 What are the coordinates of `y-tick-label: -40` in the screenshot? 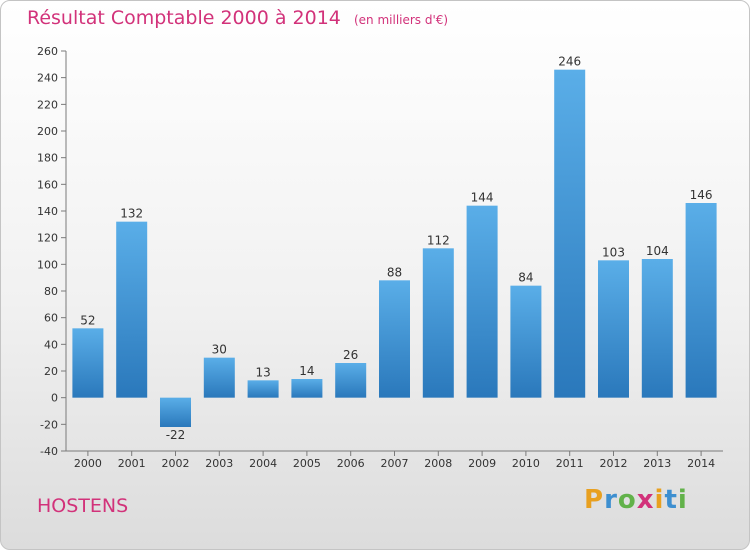 It's located at (49, 451).